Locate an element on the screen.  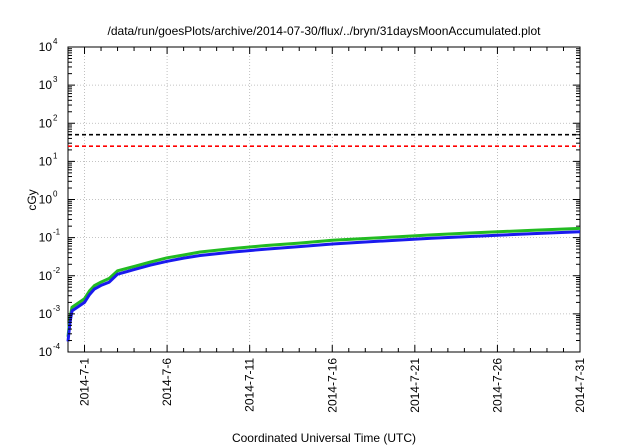
x-tick-label: 2014-7-6 is located at coordinates (167, 382).